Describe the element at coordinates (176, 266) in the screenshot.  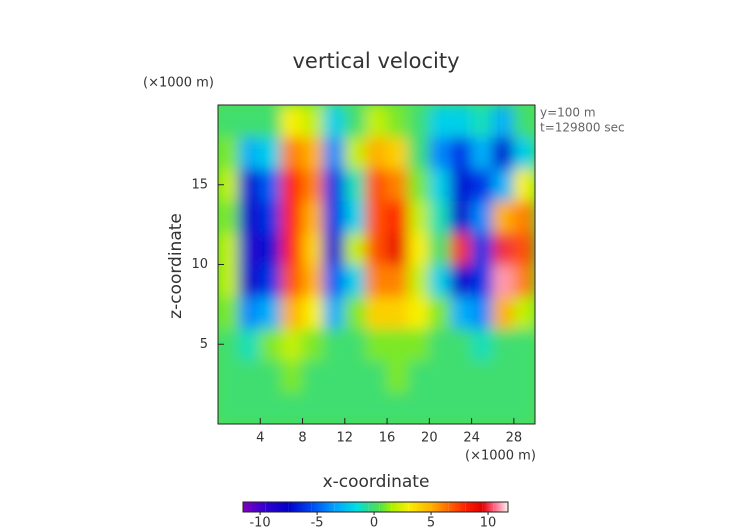
I see `y-axis-label: z-coordinate` at that location.